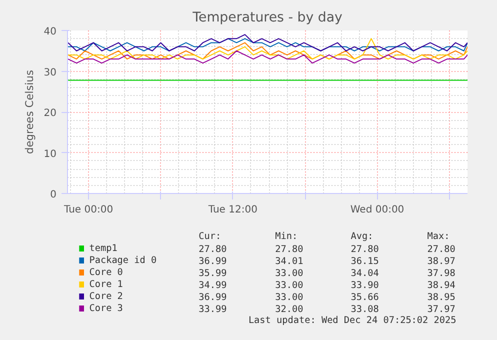  Describe the element at coordinates (50, 154) in the screenshot. I see `y-tick-label: 10` at that location.